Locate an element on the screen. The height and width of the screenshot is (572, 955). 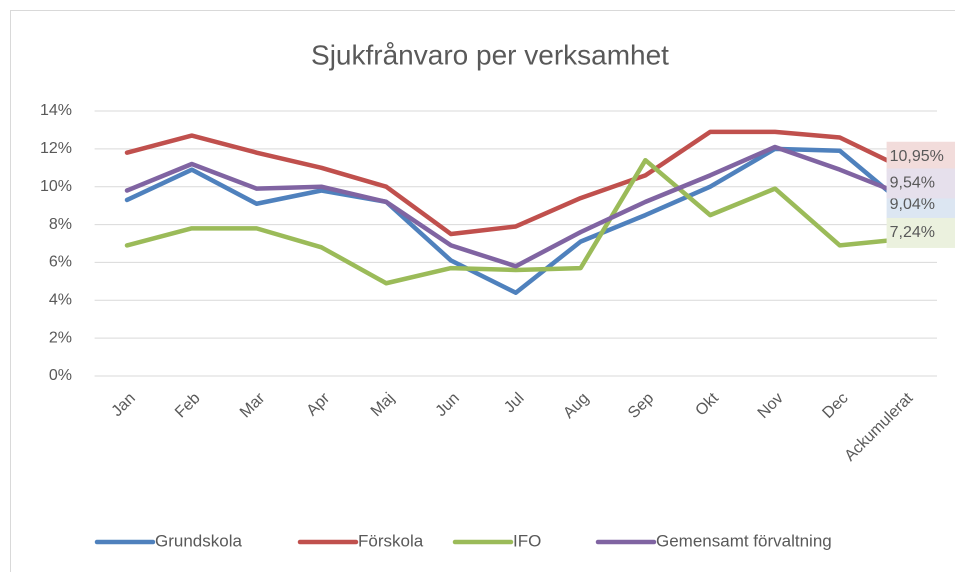
legend-label: IFO is located at coordinates (527, 540).